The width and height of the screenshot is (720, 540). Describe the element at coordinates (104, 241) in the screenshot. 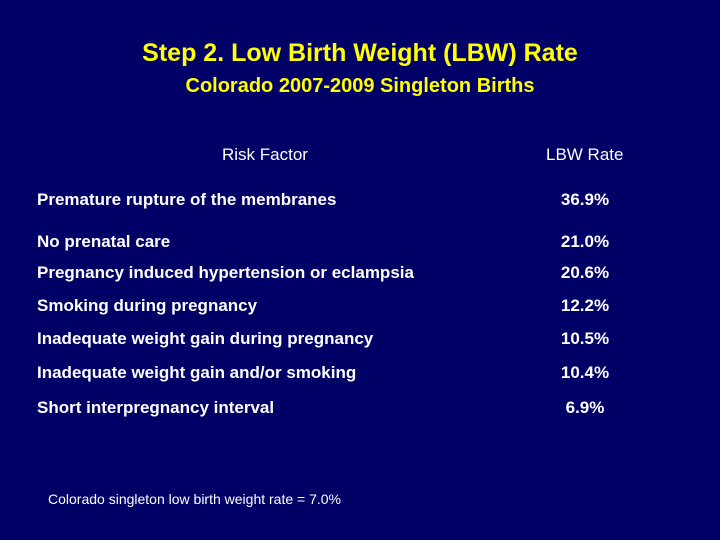

I see `risk-factor-cell: No prenatal care` at that location.